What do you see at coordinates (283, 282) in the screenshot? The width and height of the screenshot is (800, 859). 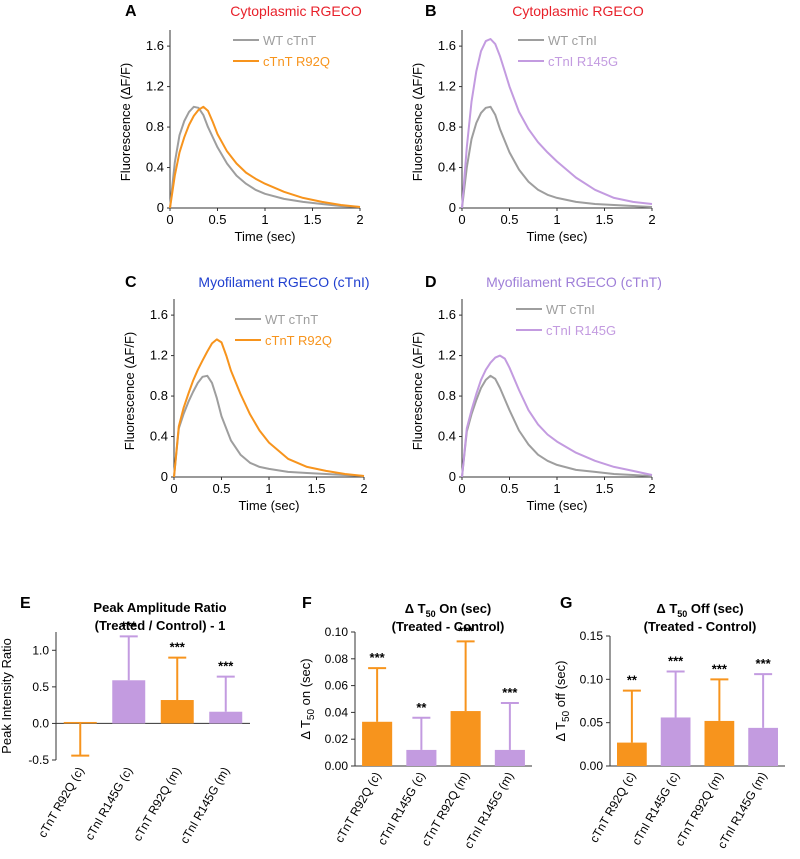 I see `chart-title-c: Myofilament RGECO (cTnI)` at bounding box center [283, 282].